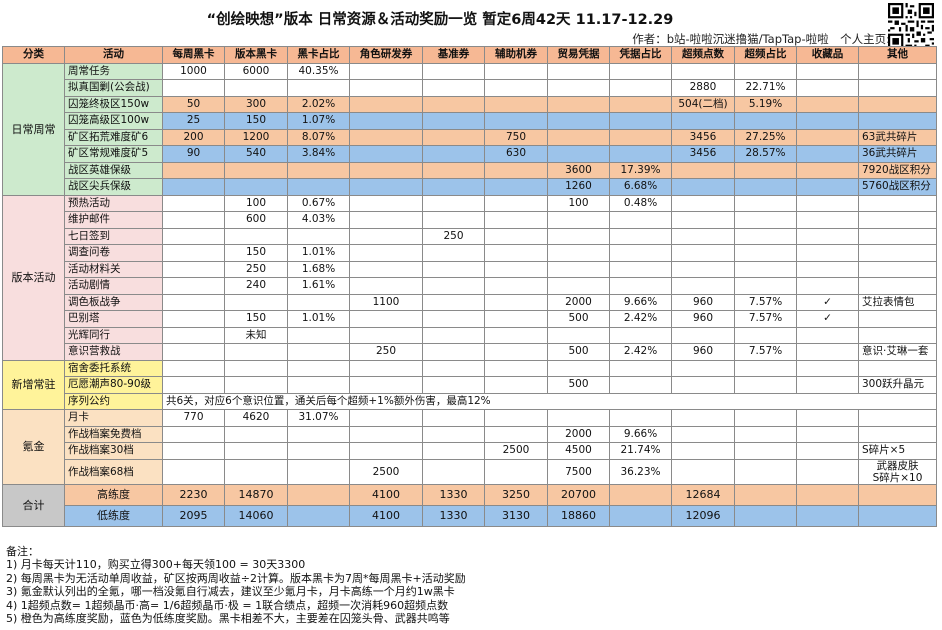 Image resolution: width=942 pixels, height=630 pixels. What do you see at coordinates (640, 302) in the screenshot?
I see `value-cell: 9.66%` at bounding box center [640, 302].